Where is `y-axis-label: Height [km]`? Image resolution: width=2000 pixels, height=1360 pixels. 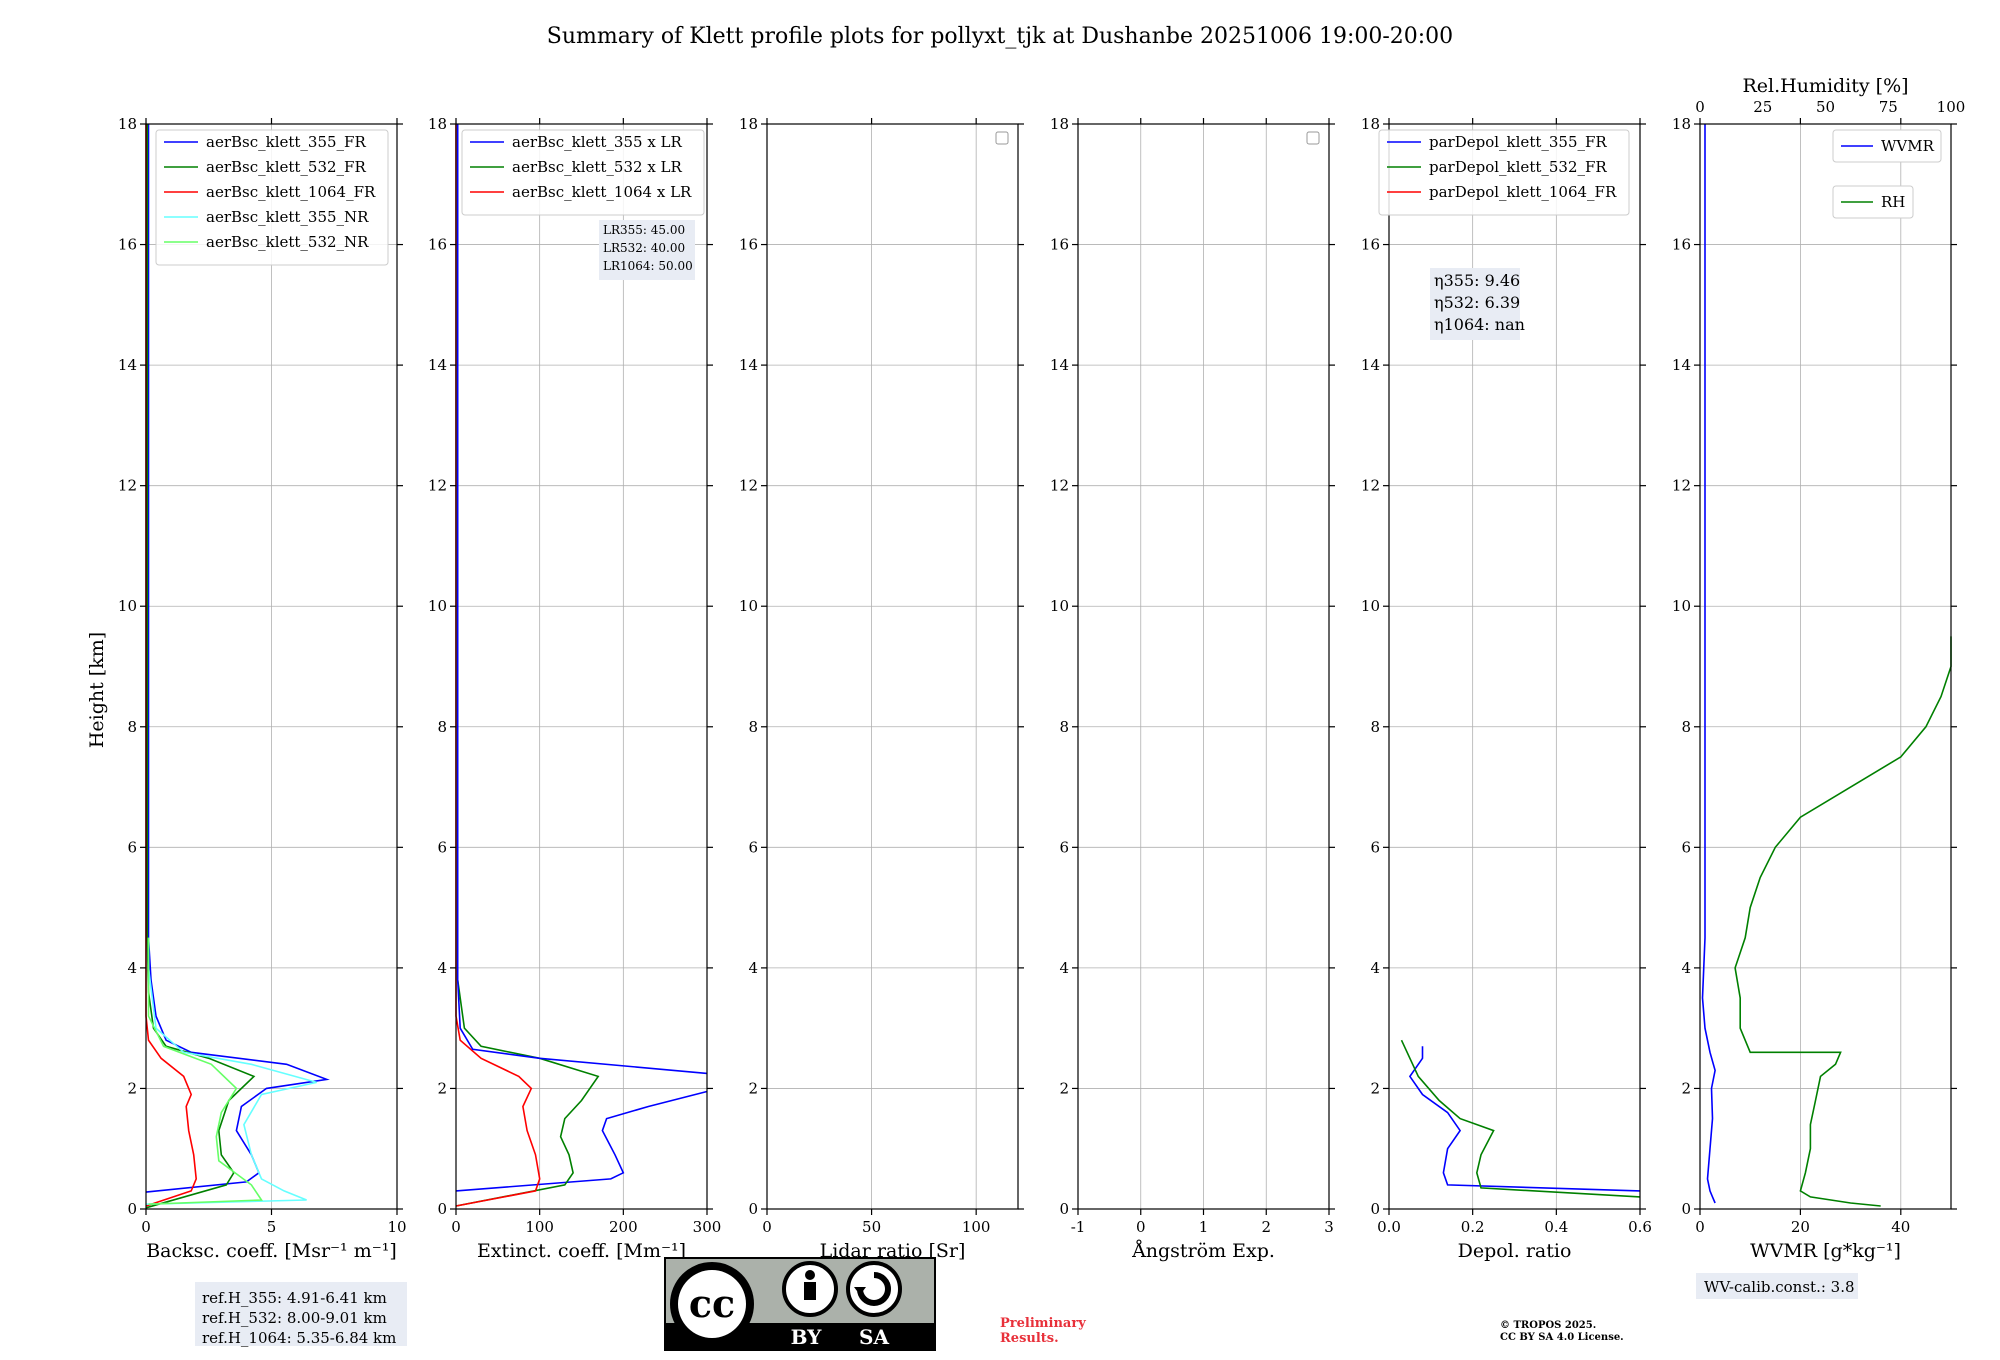
y-axis-label: Height [km] is located at coordinates (97, 690).